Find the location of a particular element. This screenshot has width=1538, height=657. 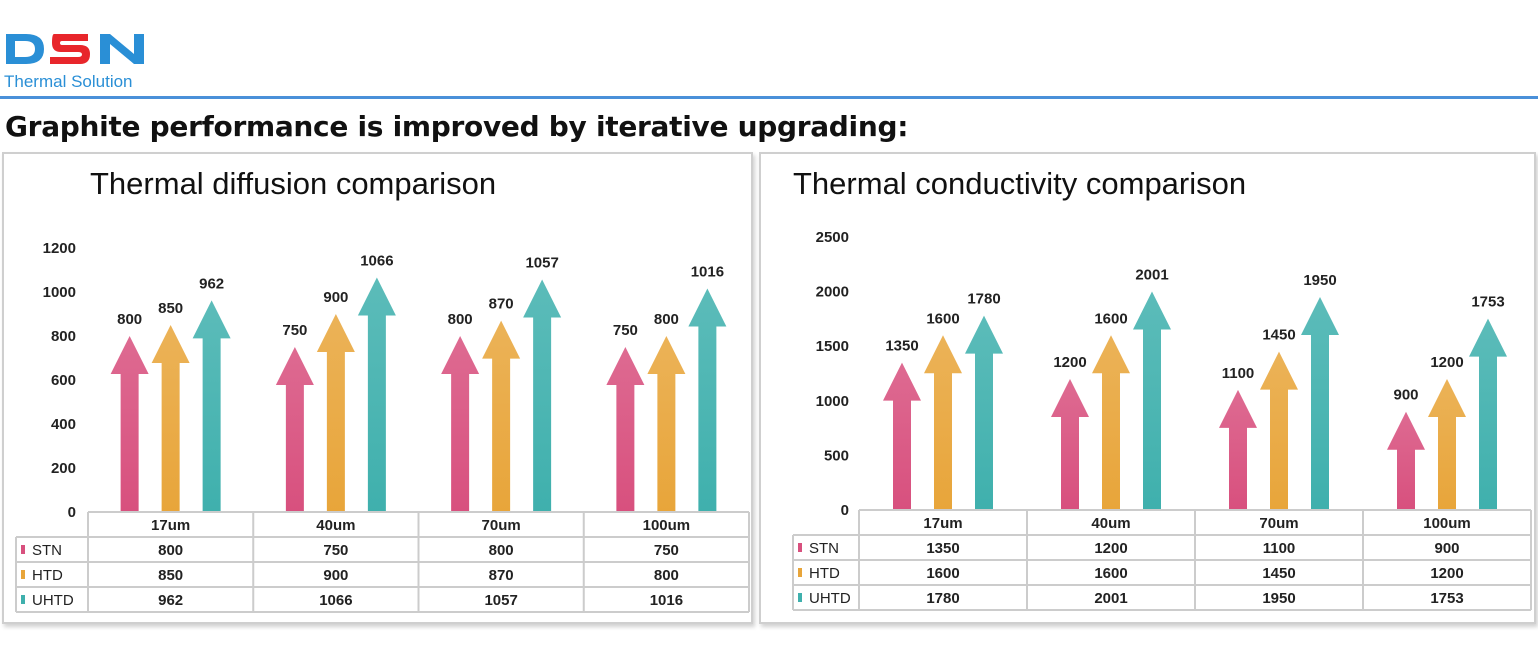

data-label: 1100 is located at coordinates (1238, 373).